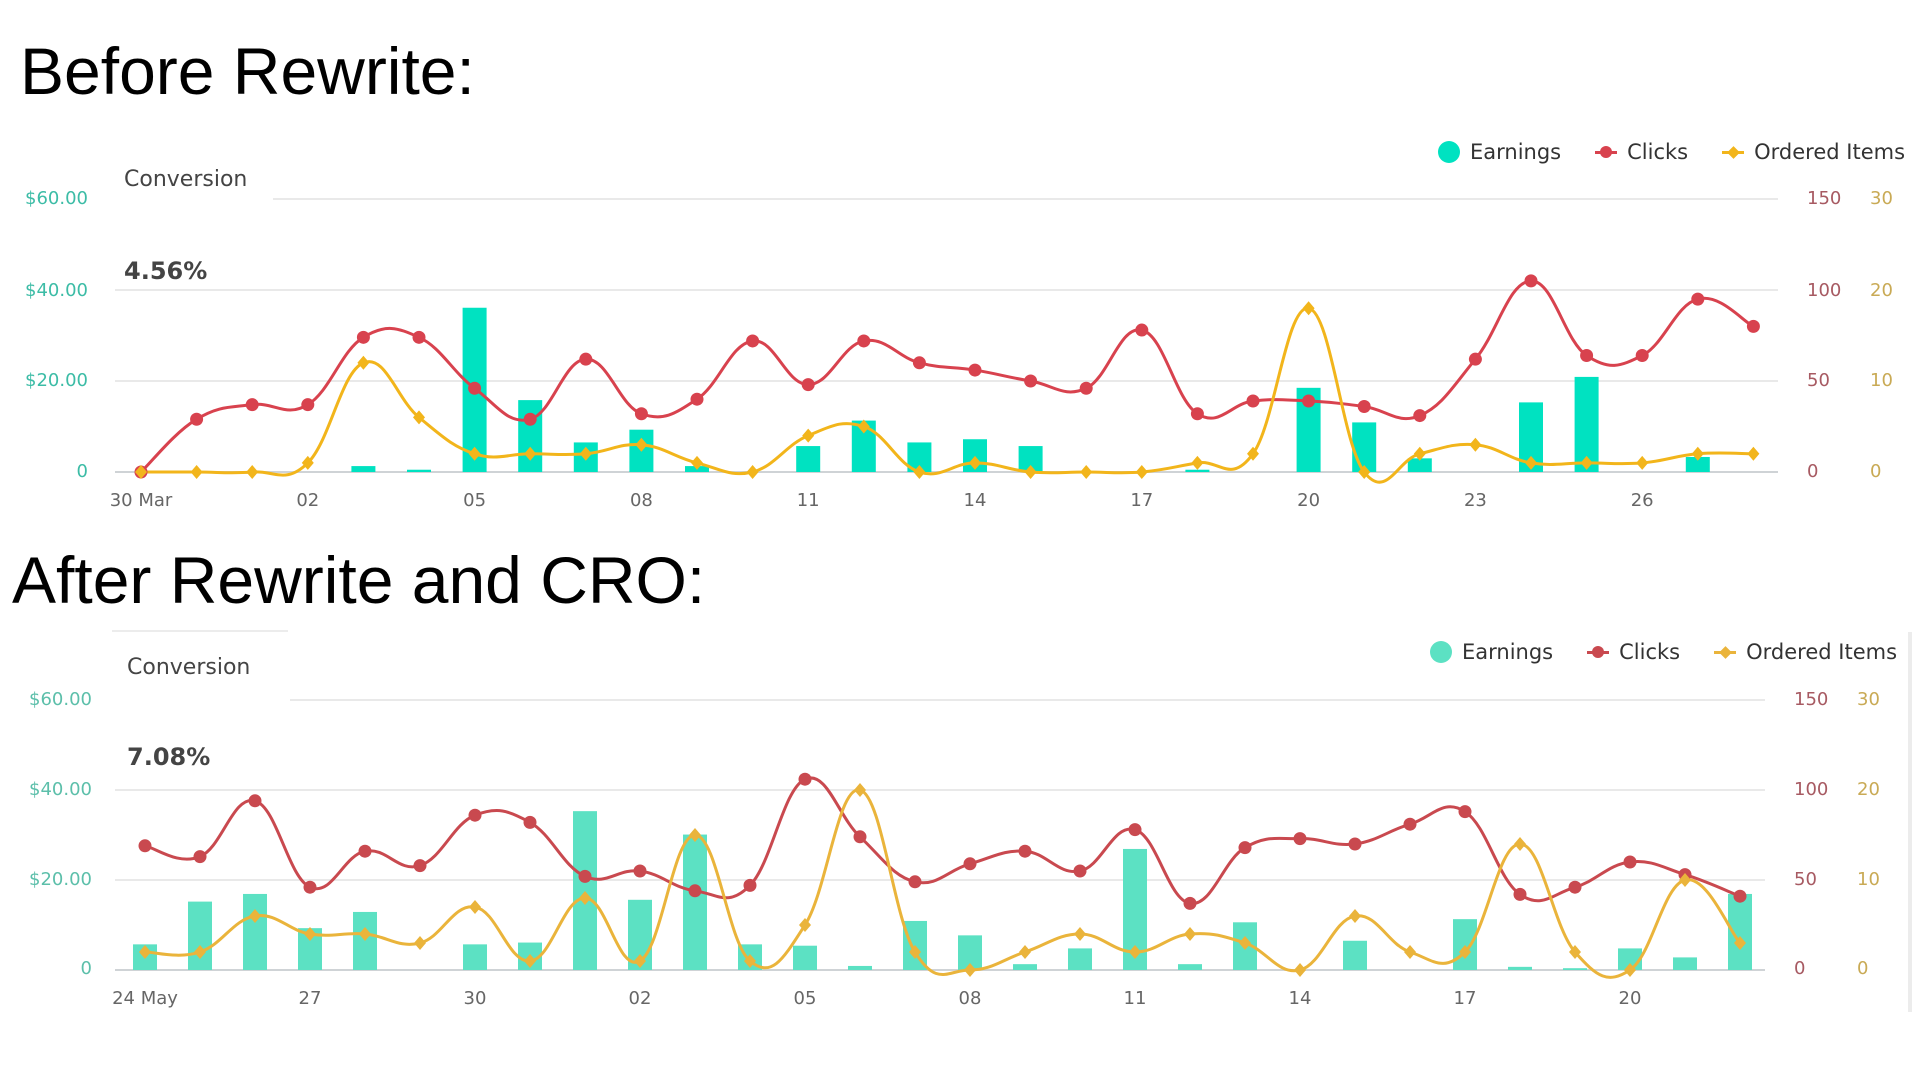  What do you see at coordinates (1491, 652) in the screenshot?
I see `legend-item-earnings: Earnings` at bounding box center [1491, 652].